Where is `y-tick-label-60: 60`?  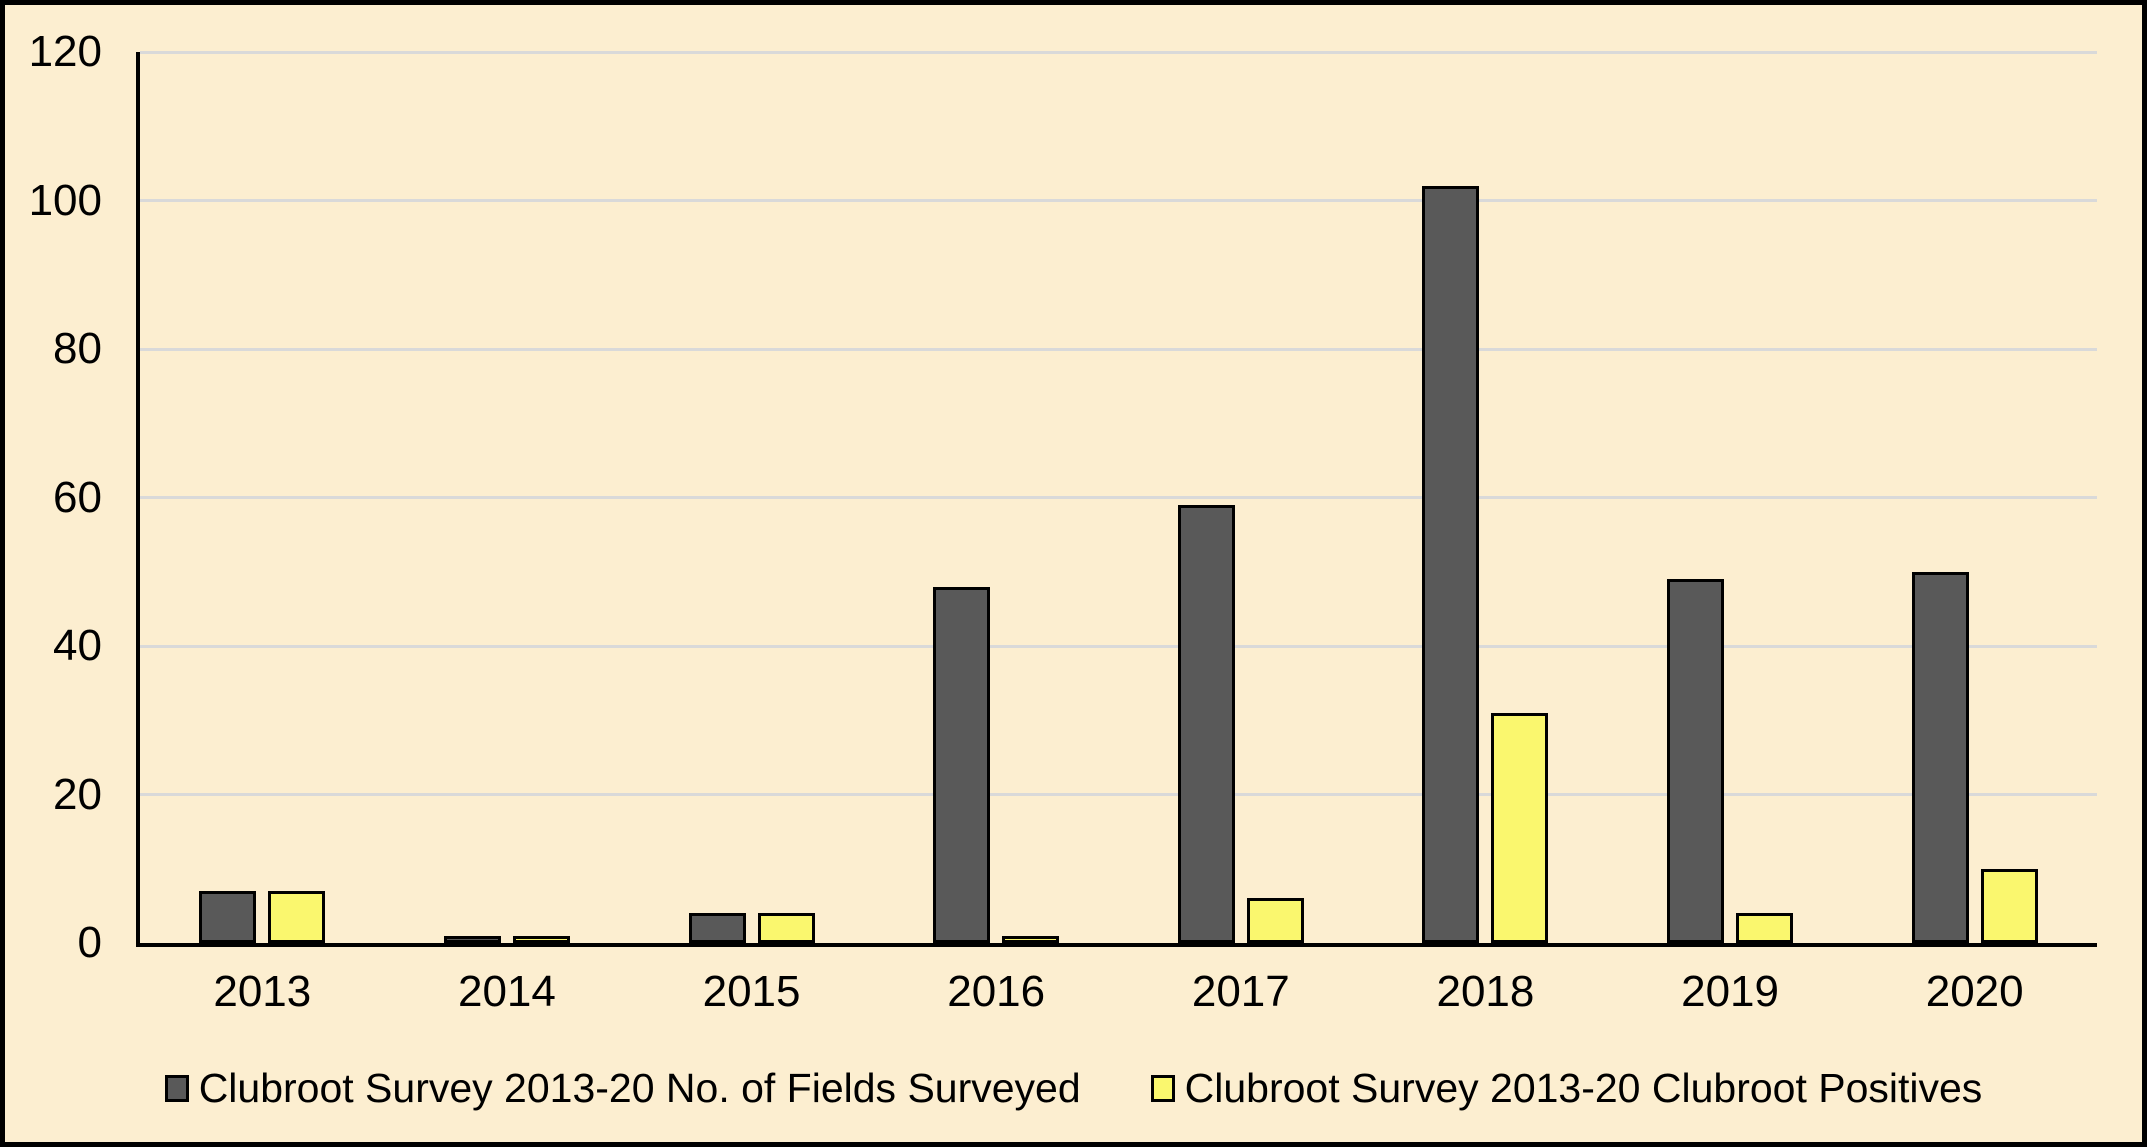
y-tick-label-60: 60 is located at coordinates (77, 497).